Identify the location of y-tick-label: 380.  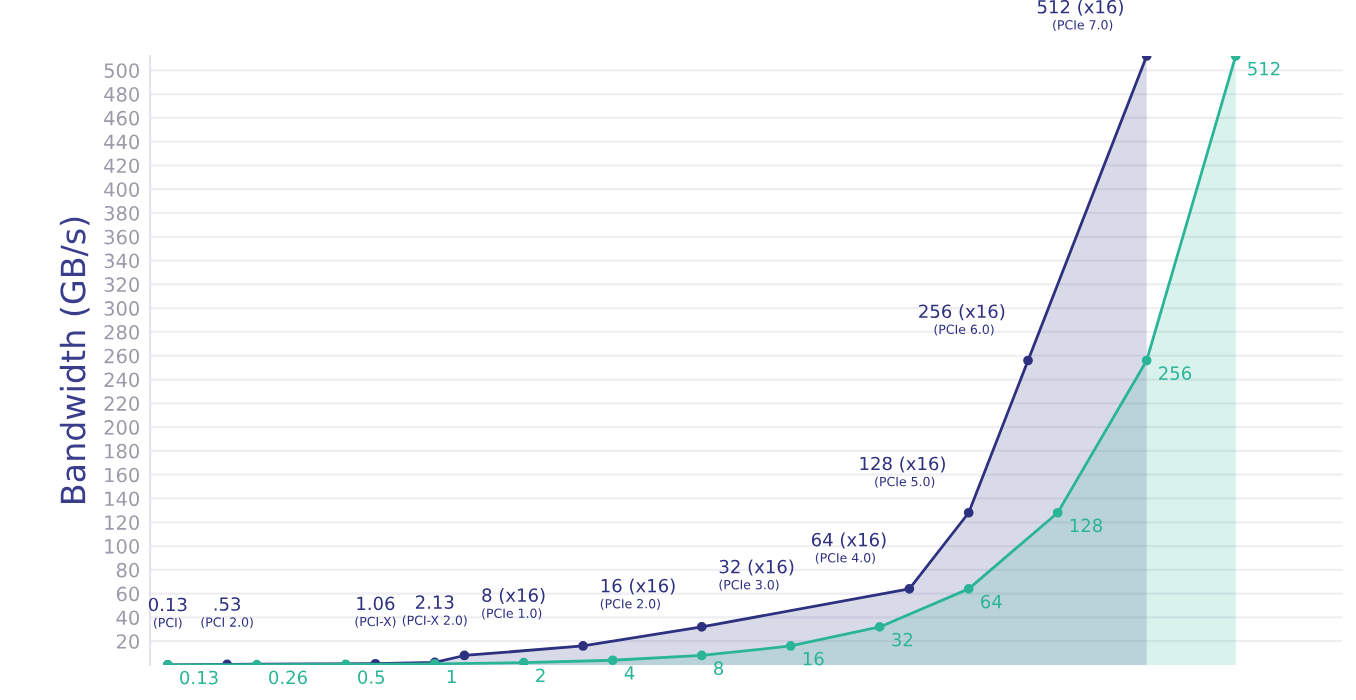
(121, 213).